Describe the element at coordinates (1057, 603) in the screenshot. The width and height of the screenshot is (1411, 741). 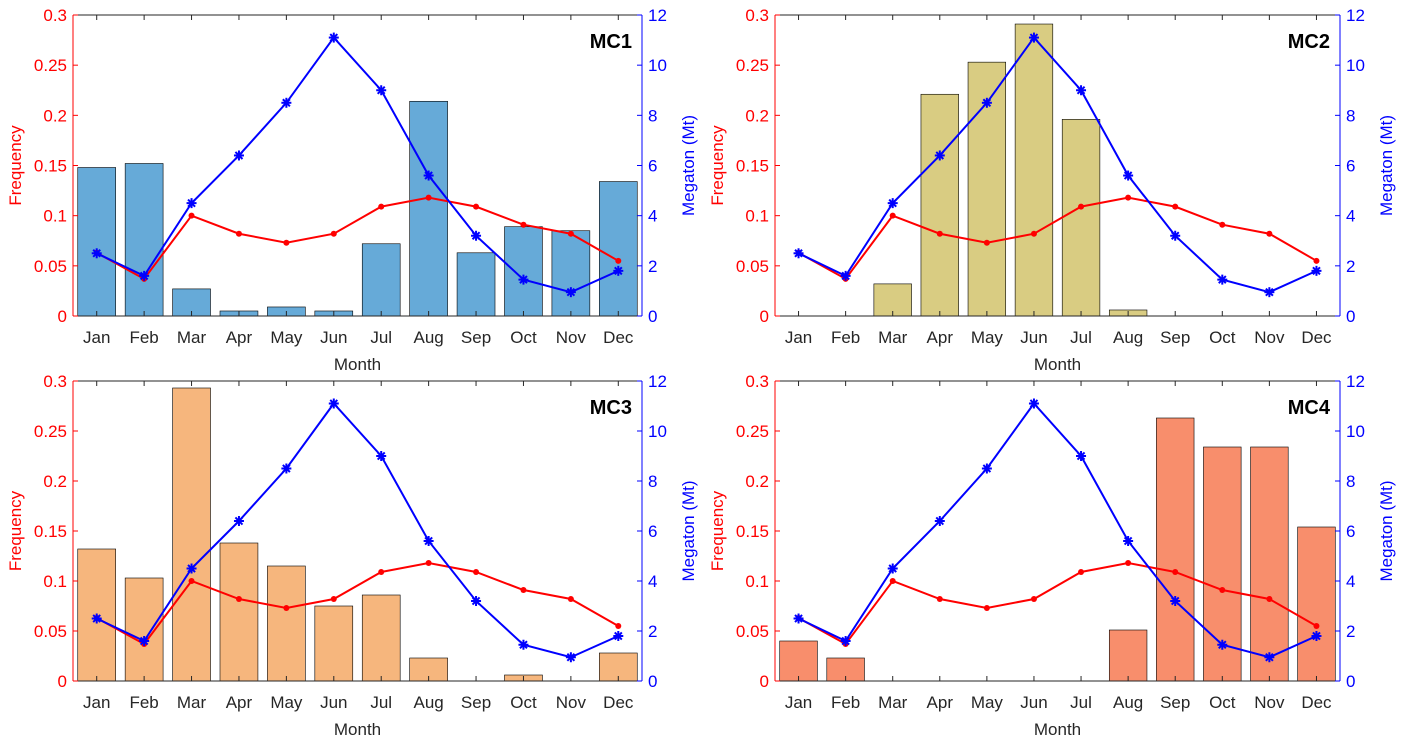
I see `frequency-line` at that location.